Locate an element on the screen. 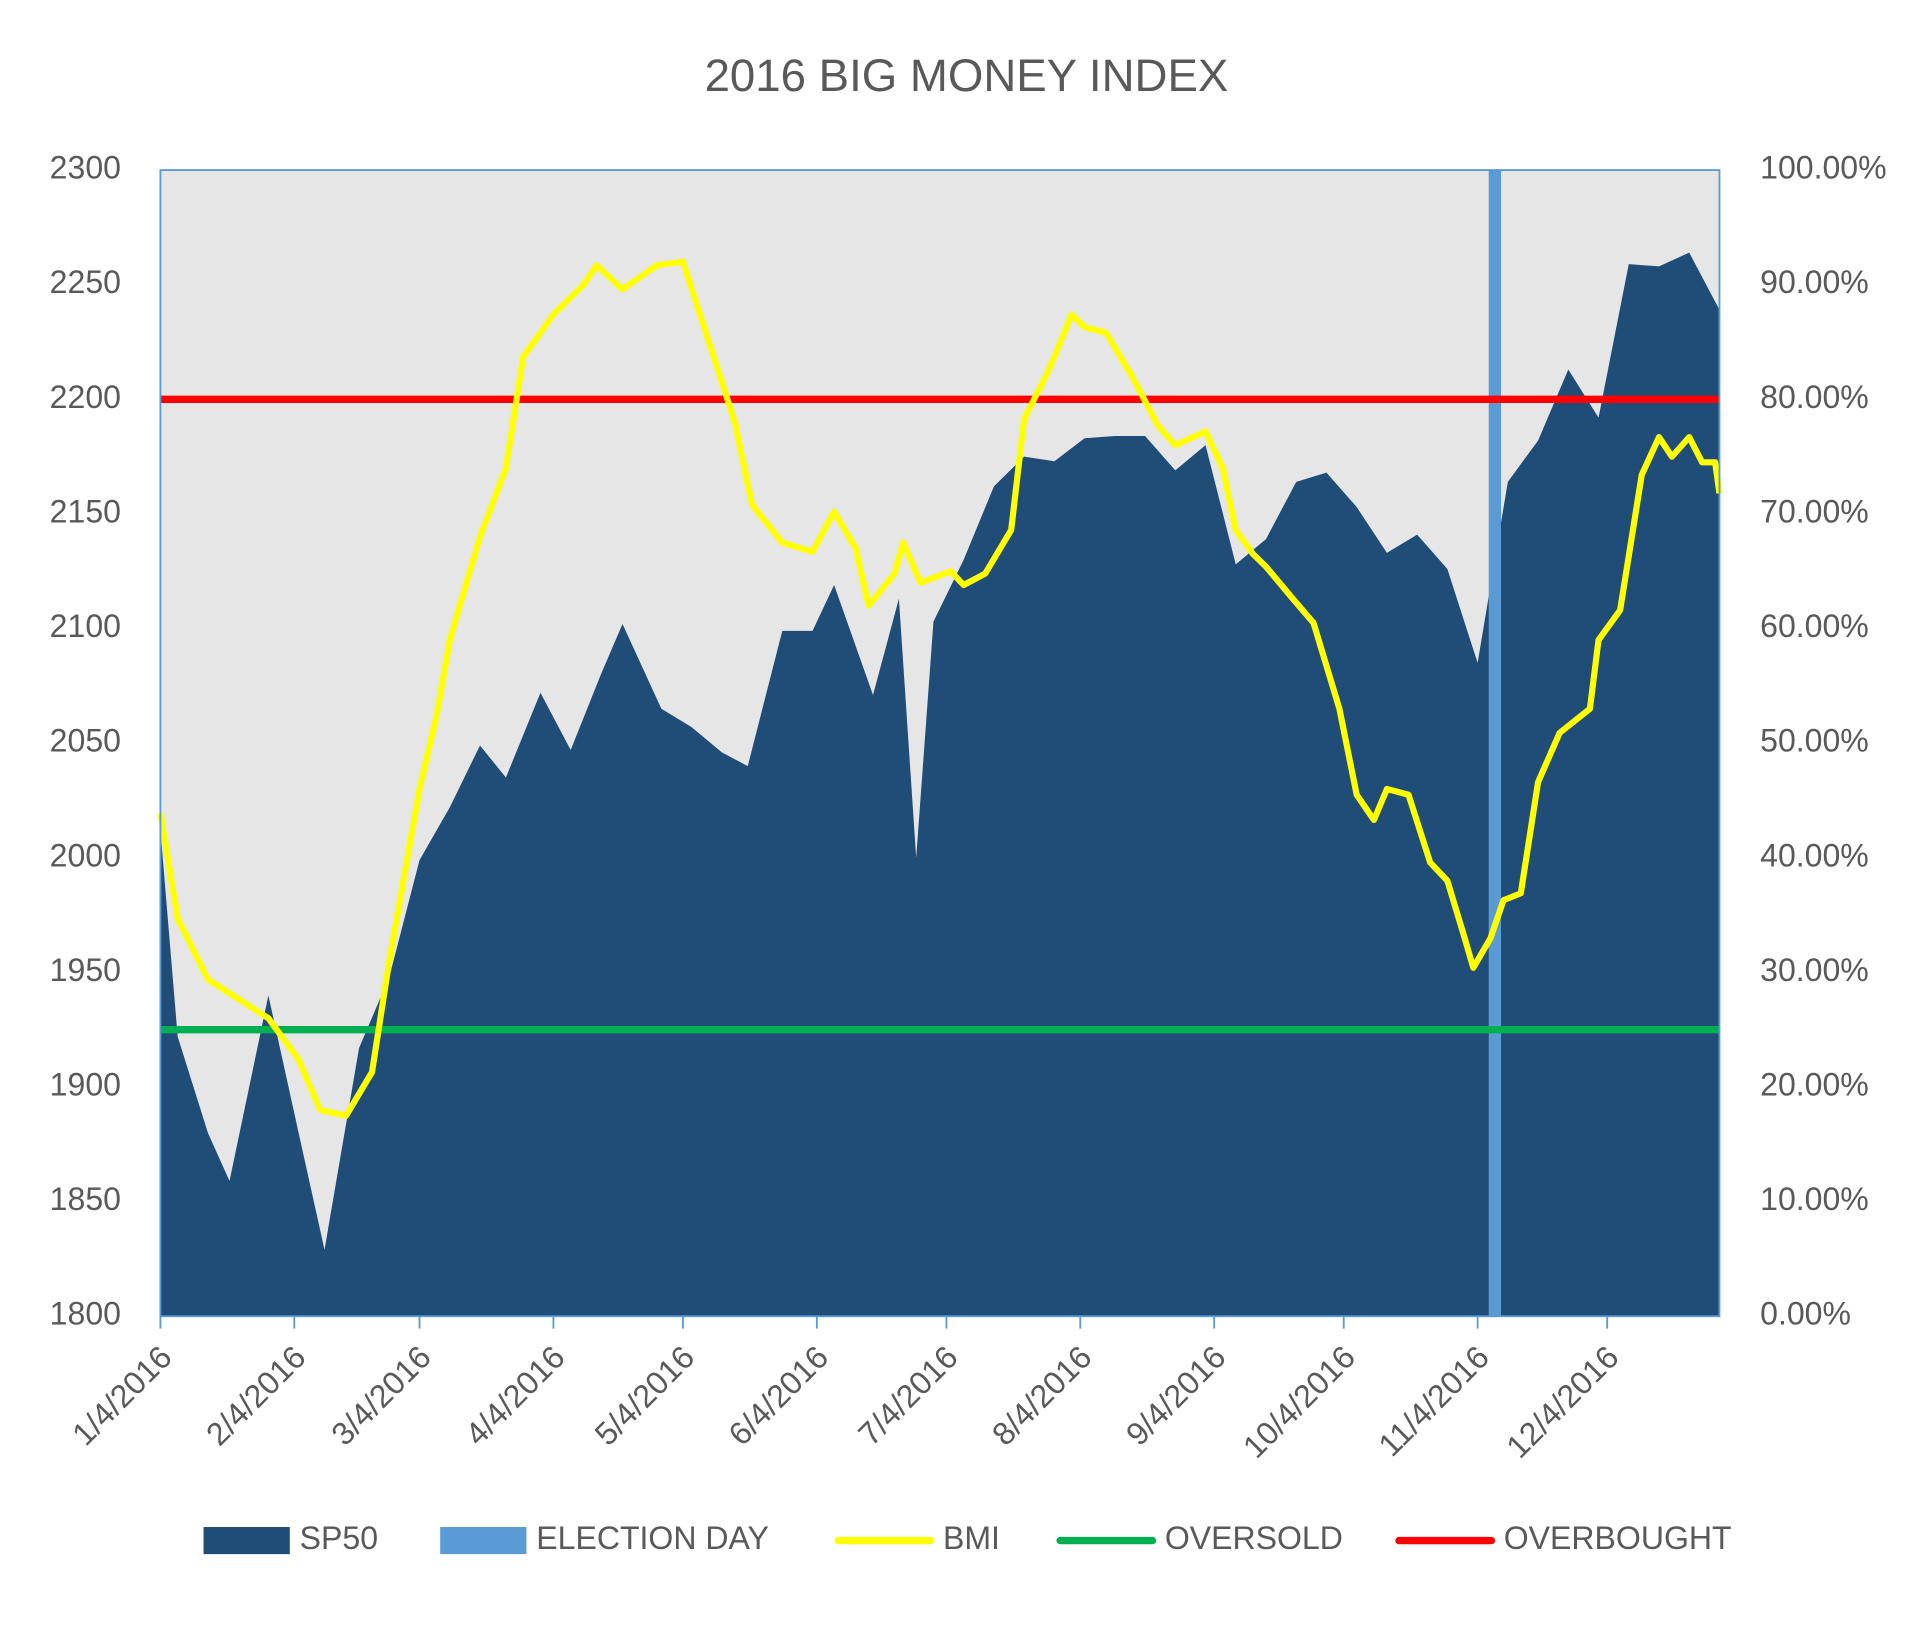 This screenshot has width=1923, height=1633. y-tick-label: 1850 is located at coordinates (85, 1199).